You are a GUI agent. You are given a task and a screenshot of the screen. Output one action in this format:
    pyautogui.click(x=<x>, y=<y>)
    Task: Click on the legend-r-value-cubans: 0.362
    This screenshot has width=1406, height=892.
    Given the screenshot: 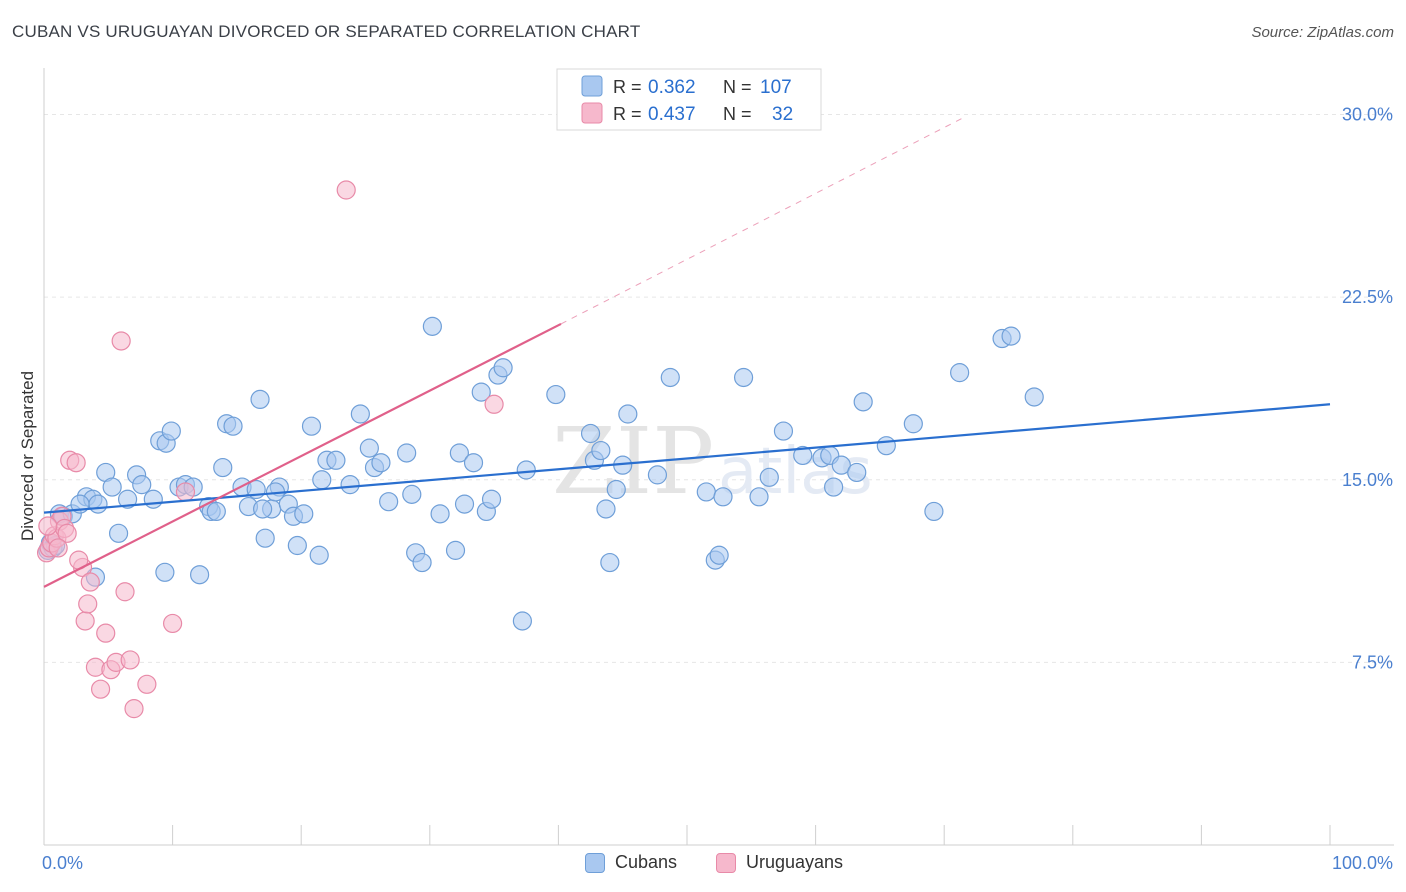 What is the action you would take?
    pyautogui.click(x=672, y=87)
    